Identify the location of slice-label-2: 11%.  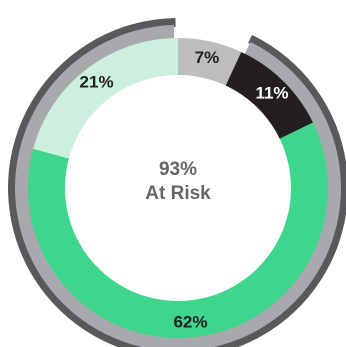
(271, 93).